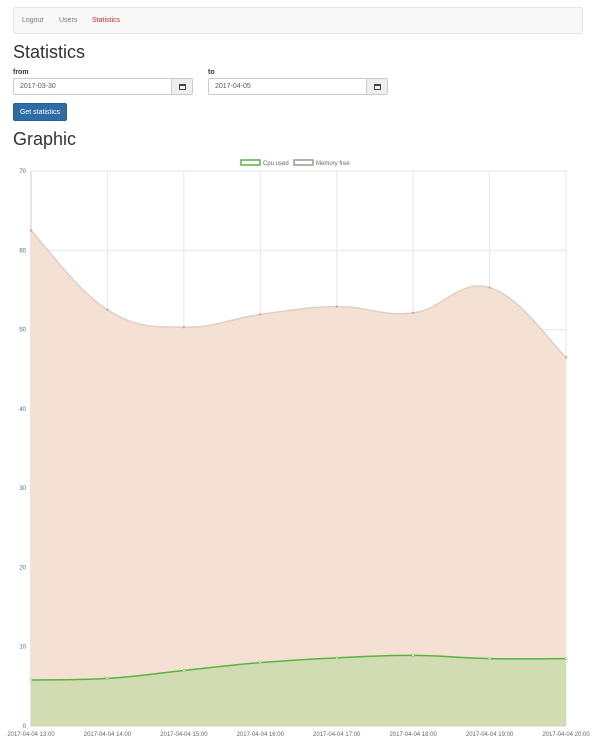 Image resolution: width=612 pixels, height=754 pixels. What do you see at coordinates (490, 735) in the screenshot?
I see `x-tick-label: 2017-04-04 19:00` at bounding box center [490, 735].